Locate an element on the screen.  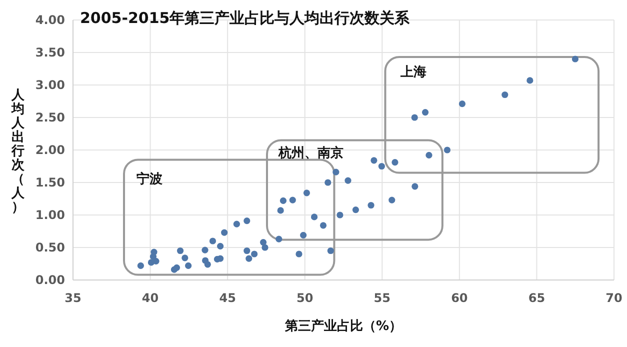
y-tick-label: 1.00 is located at coordinates (50, 215).